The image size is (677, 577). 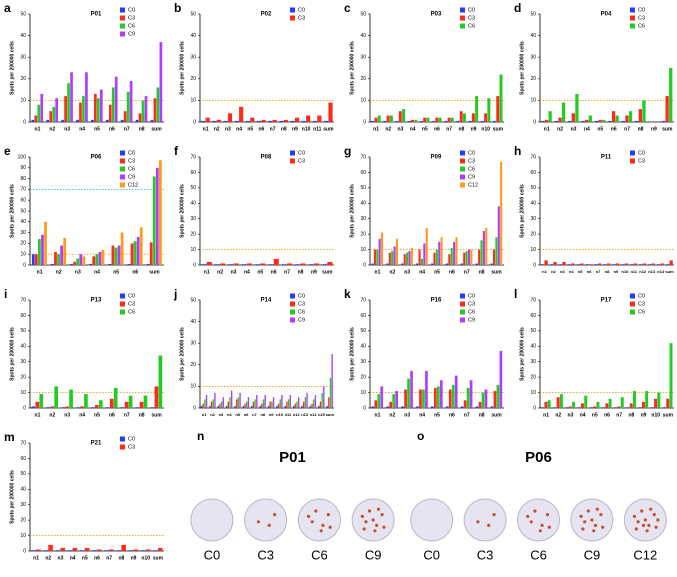 What do you see at coordinates (193, 387) in the screenshot?
I see `y-tick-label: 10` at bounding box center [193, 387].